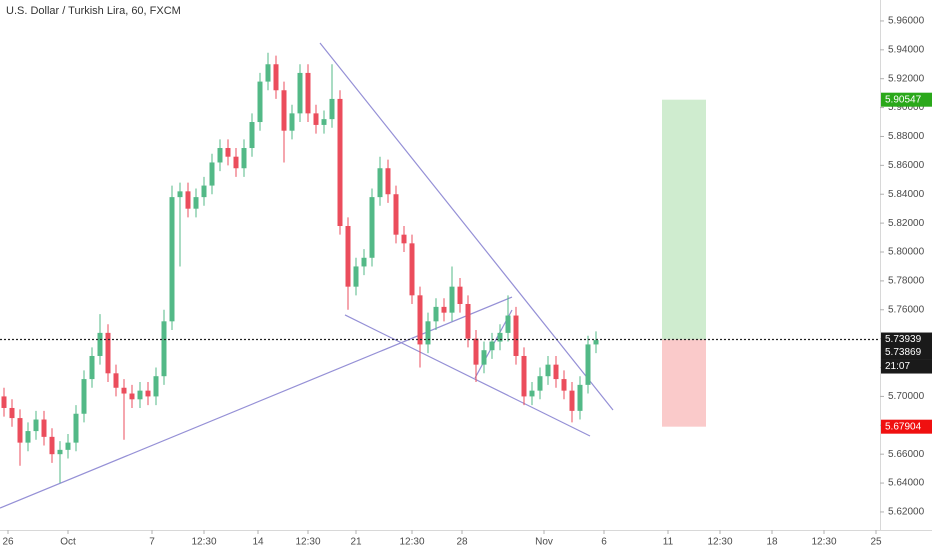 This screenshot has height=550, width=932. Describe the element at coordinates (356, 542) in the screenshot. I see `x-tick-label: 21` at that location.